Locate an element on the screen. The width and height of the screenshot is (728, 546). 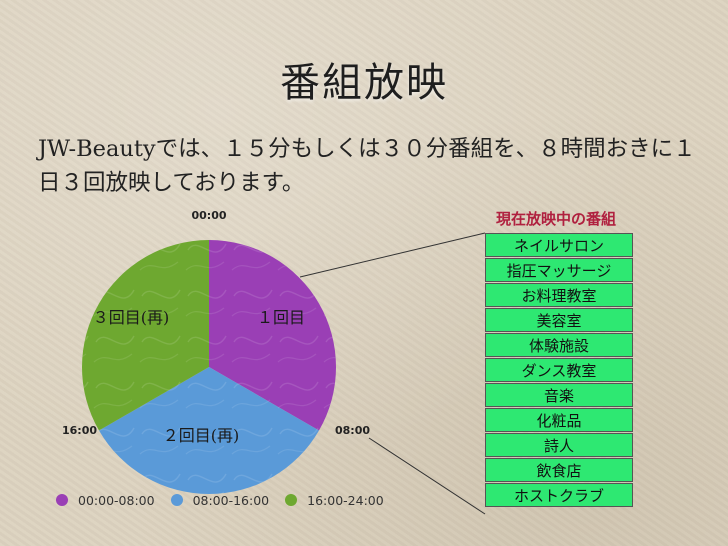
chart-legend: 00:00-08:00 08:00-16:00 16:00-24:00 is located at coordinates (228, 500).